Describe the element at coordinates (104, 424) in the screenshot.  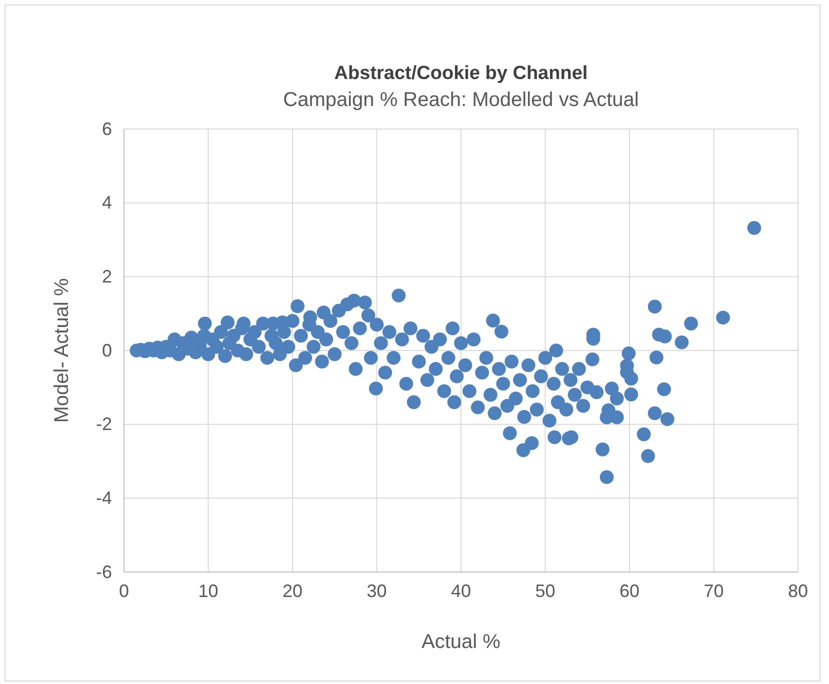
I see `y-tick-label: -2` at that location.